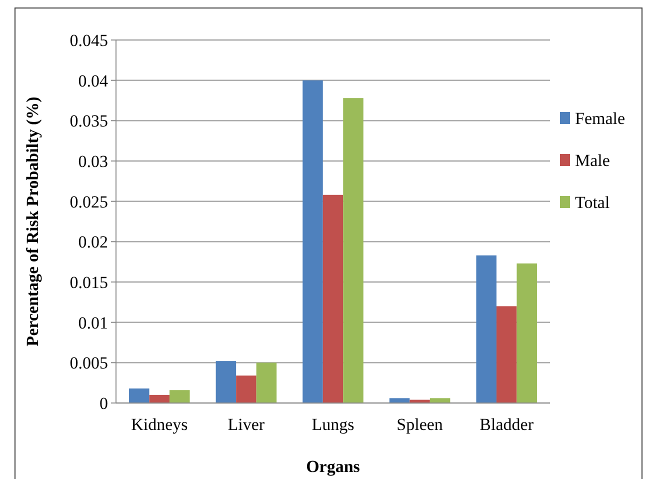  What do you see at coordinates (93, 161) in the screenshot?
I see `y-tick-label: 0.03` at bounding box center [93, 161].